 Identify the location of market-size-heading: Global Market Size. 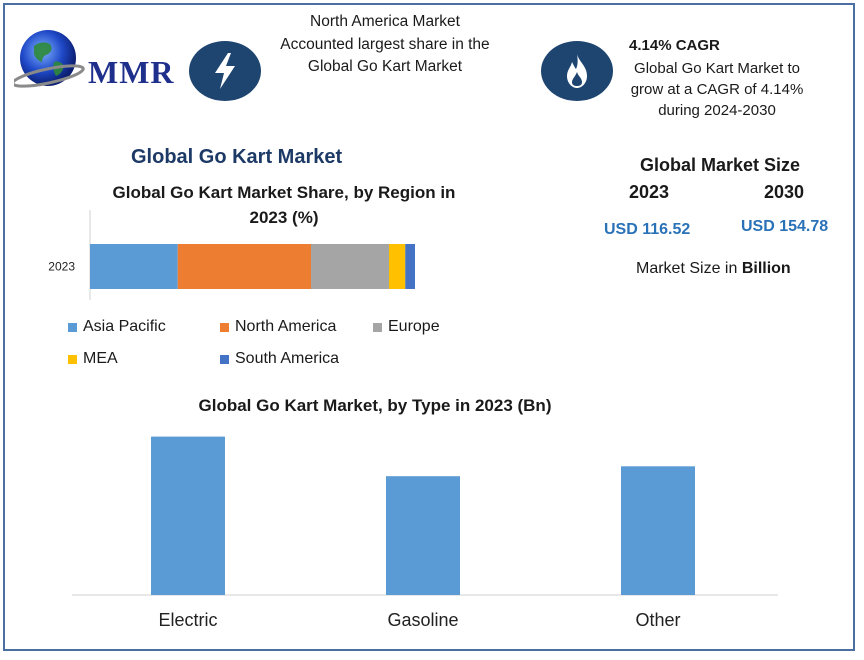
(720, 165).